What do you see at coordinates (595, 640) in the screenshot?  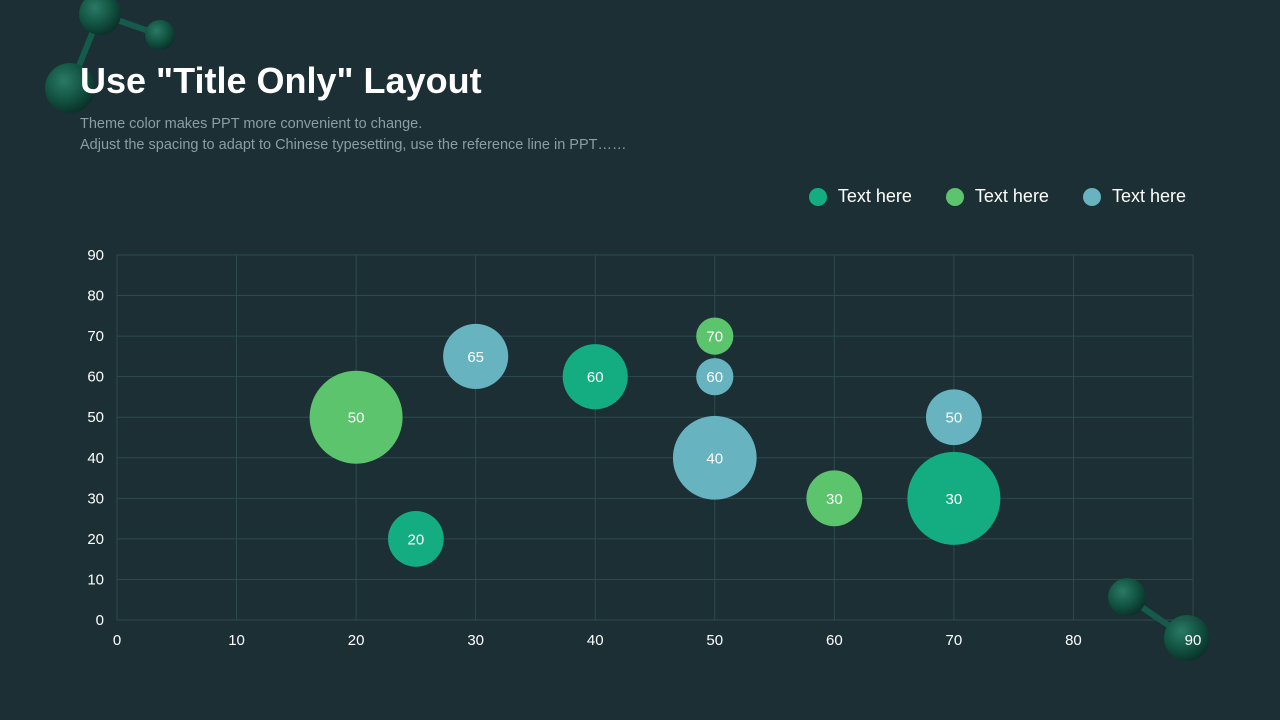 I see `x-tick-label: 40` at bounding box center [595, 640].